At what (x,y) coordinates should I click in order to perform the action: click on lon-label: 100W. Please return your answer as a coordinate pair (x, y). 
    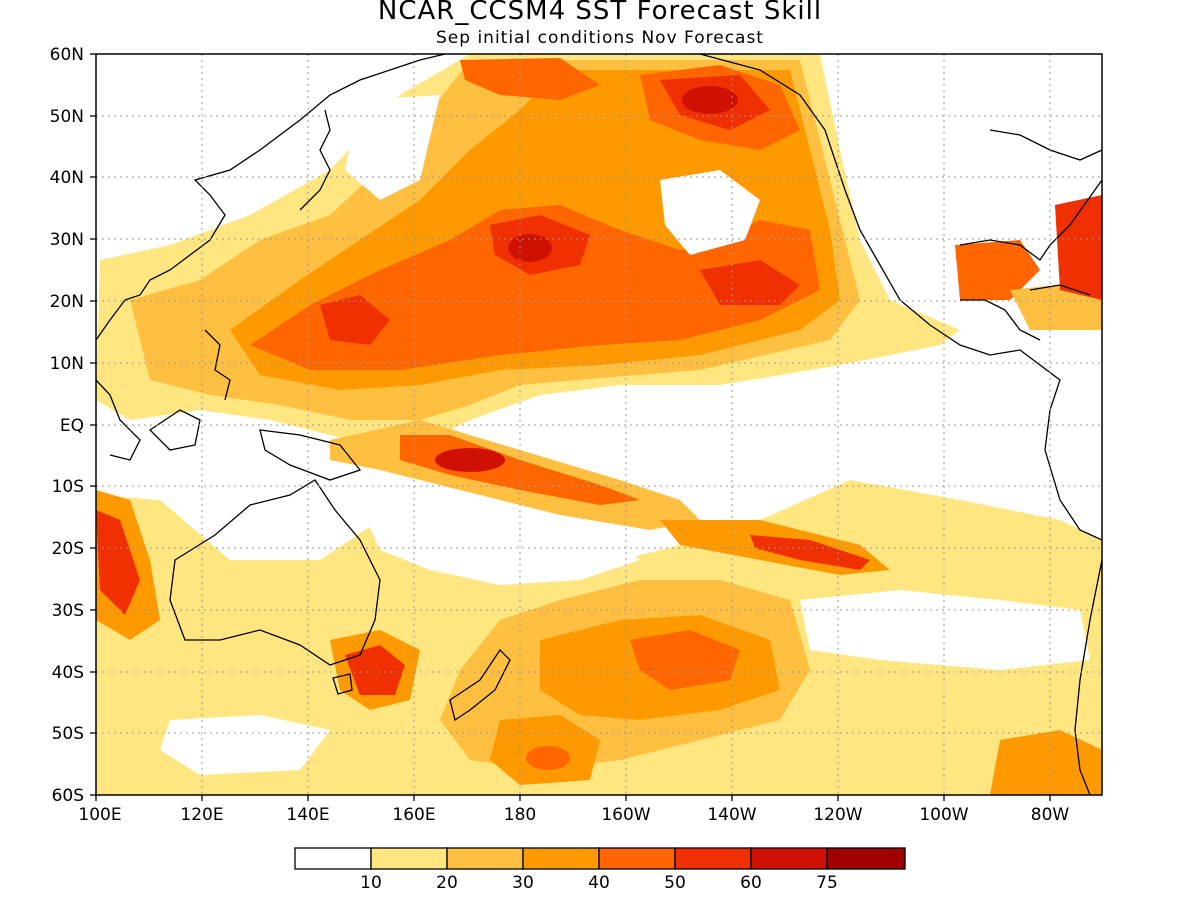
    Looking at the image, I should click on (943, 815).